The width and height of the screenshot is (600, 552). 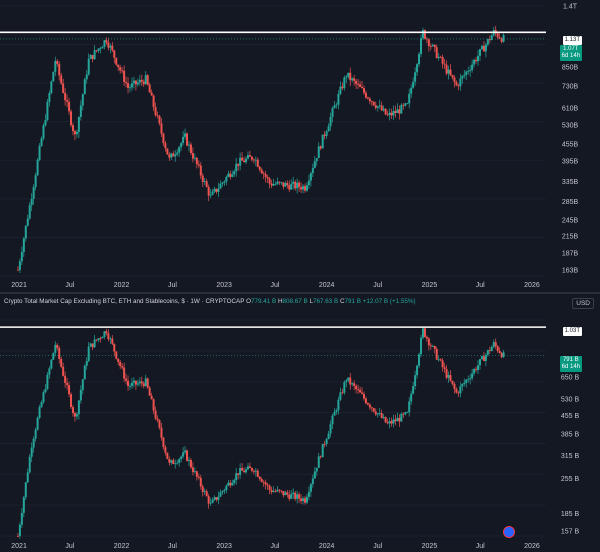 What do you see at coordinates (583, 303) in the screenshot?
I see `currency-selector: USD` at bounding box center [583, 303].